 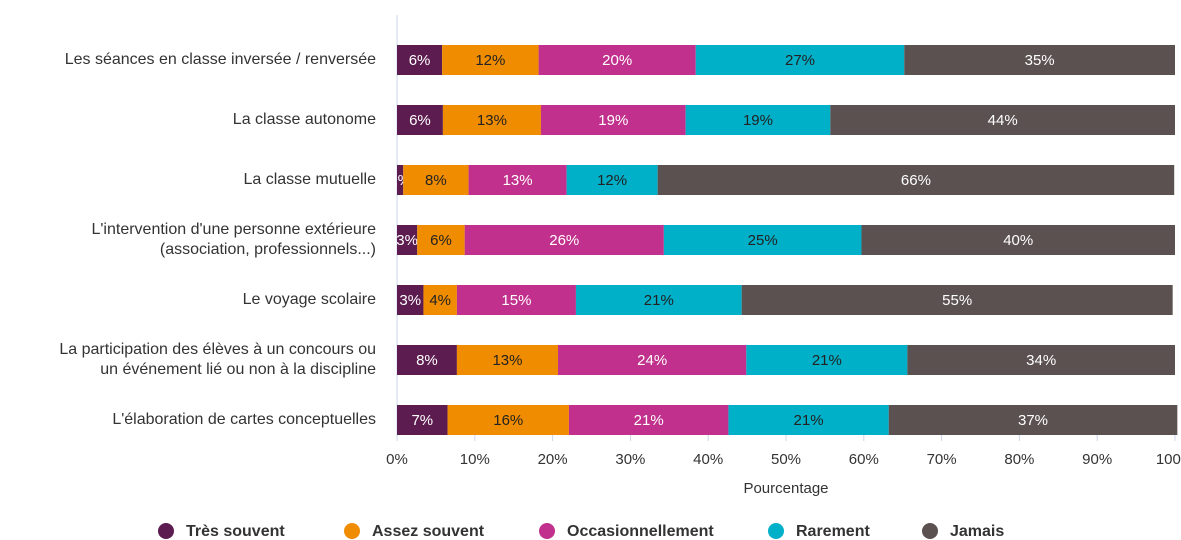 What do you see at coordinates (235, 531) in the screenshot?
I see `legend-label: Très souvent` at bounding box center [235, 531].